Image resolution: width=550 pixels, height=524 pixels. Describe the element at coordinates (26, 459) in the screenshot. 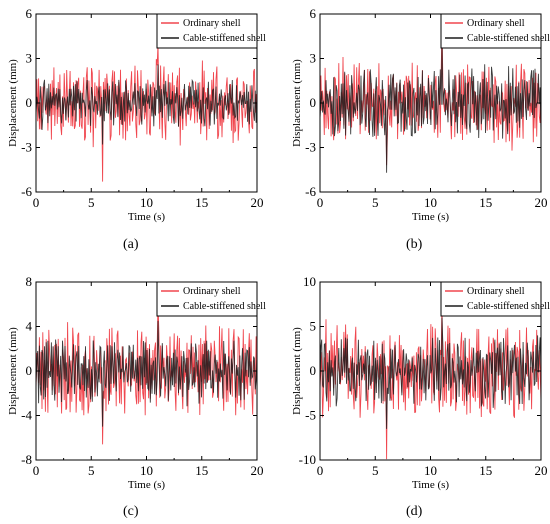

I see `y-tick-label: -8` at that location.